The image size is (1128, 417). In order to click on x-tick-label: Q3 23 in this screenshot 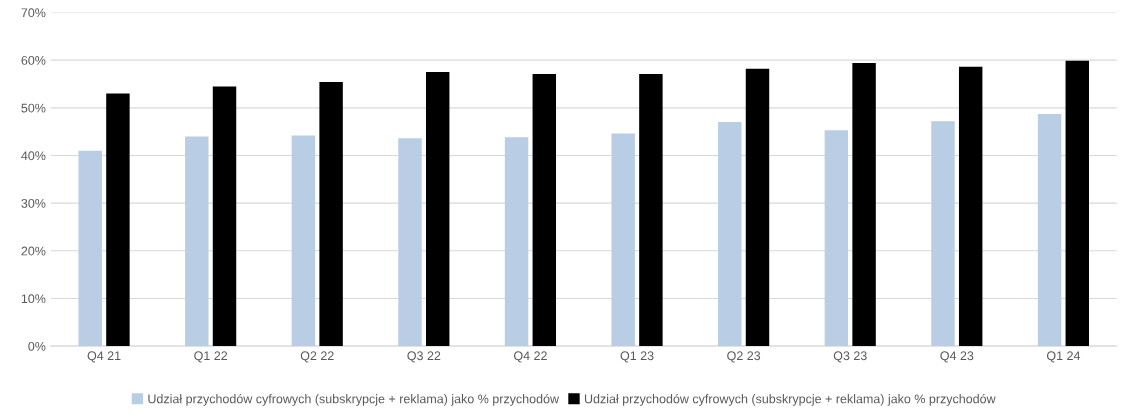, I will do `click(850, 357)`.